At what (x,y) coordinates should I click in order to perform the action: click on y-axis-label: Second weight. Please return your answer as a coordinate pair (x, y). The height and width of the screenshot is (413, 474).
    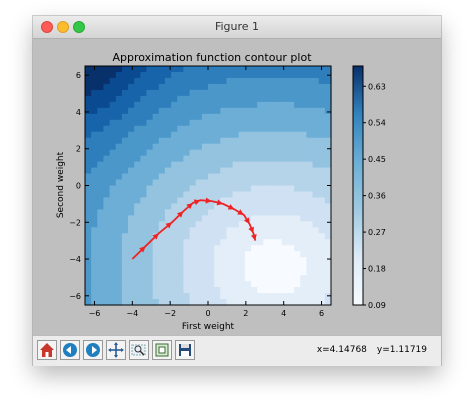
    Looking at the image, I should click on (61, 184).